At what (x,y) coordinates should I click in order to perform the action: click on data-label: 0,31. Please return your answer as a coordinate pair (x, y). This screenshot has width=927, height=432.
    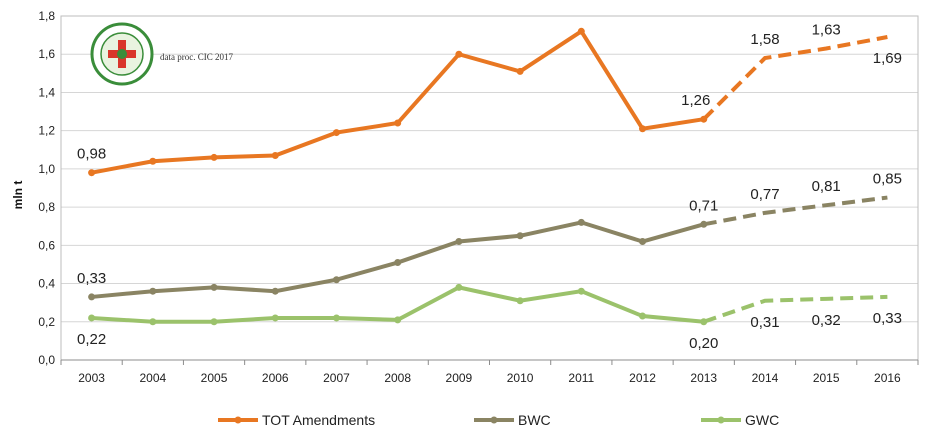
    Looking at the image, I should click on (764, 322).